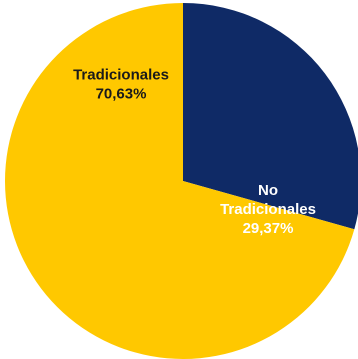  What do you see at coordinates (121, 85) in the screenshot?
I see `pie-slice-label-1: Tradicionales 70,63%` at bounding box center [121, 85].